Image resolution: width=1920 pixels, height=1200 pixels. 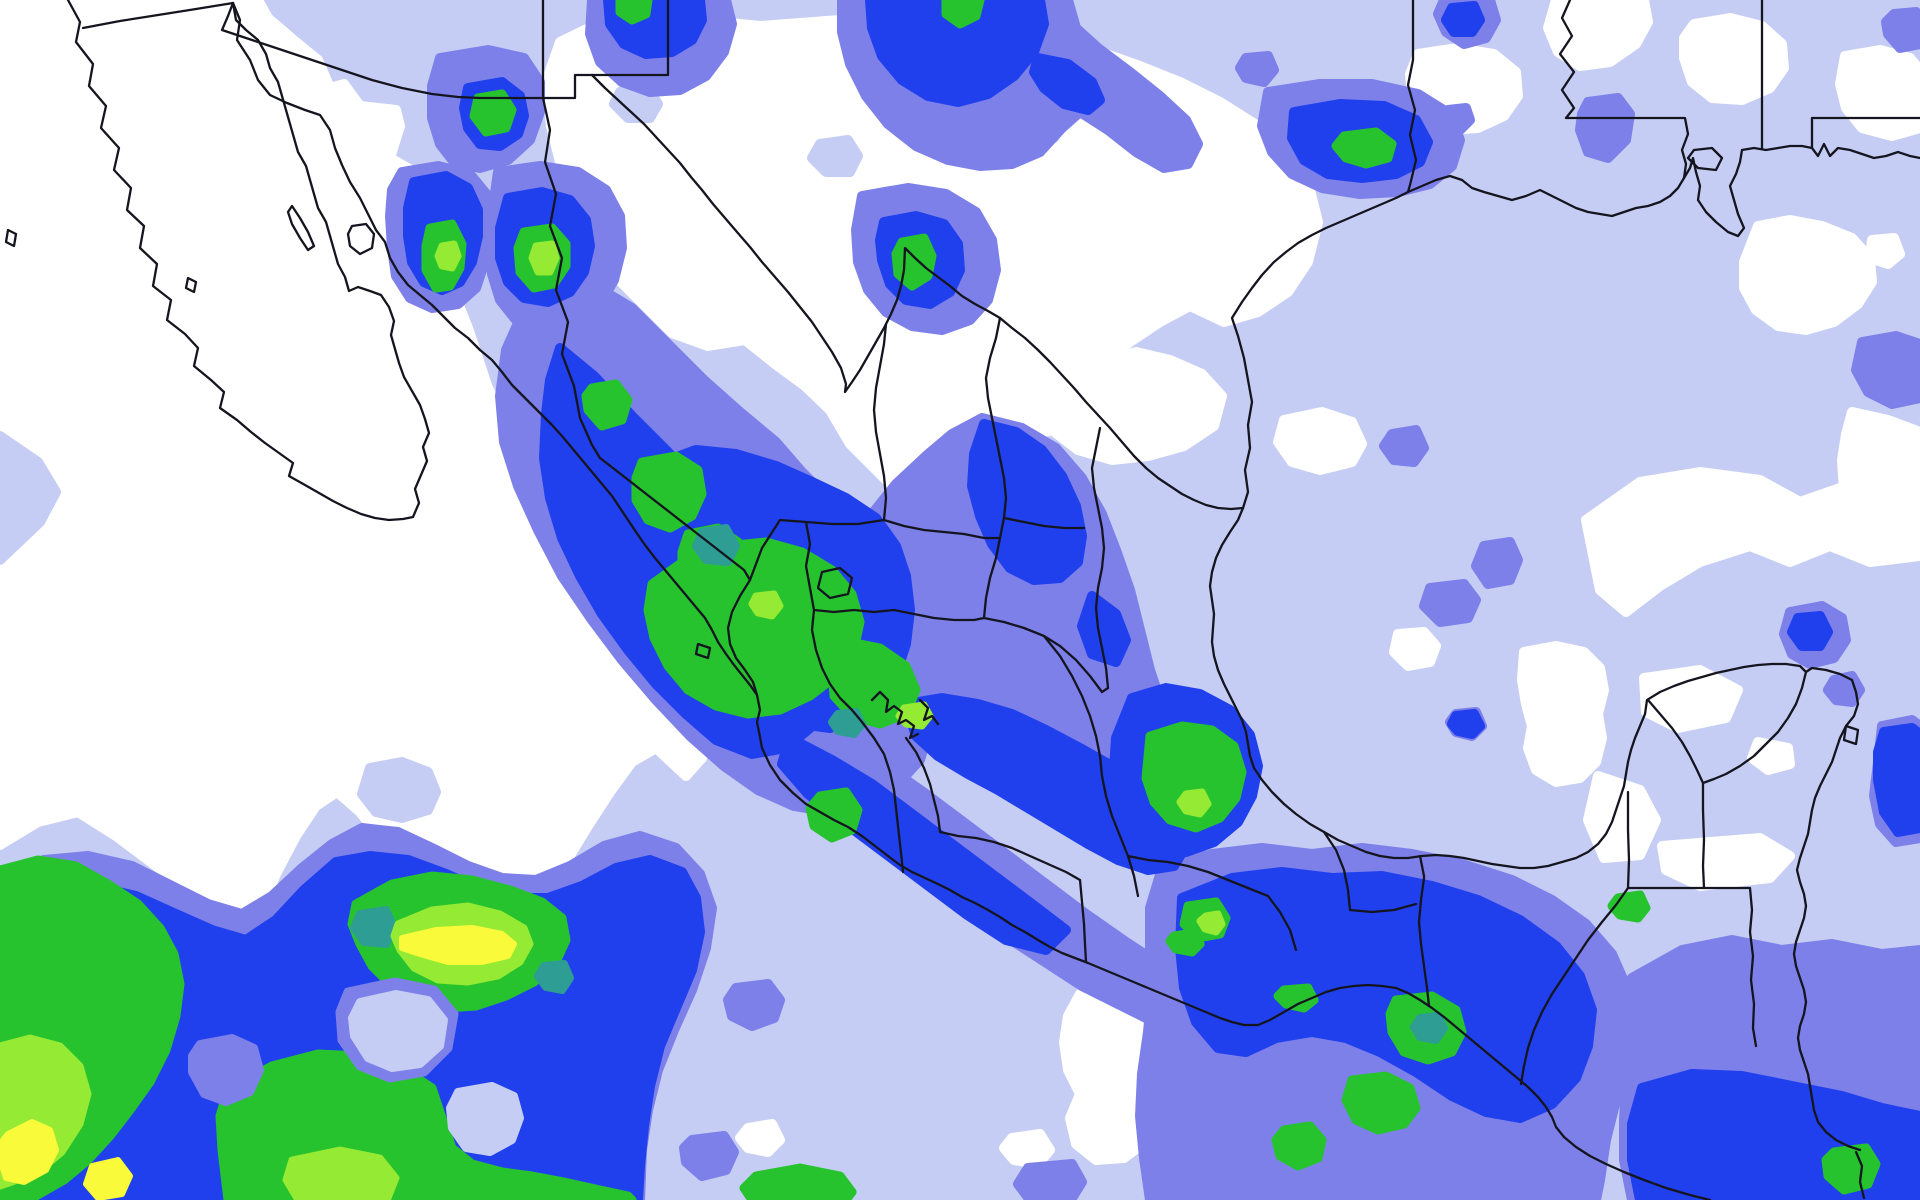 What do you see at coordinates (337, 50) in the screenshot?
I see `border-us-mexico-west` at bounding box center [337, 50].